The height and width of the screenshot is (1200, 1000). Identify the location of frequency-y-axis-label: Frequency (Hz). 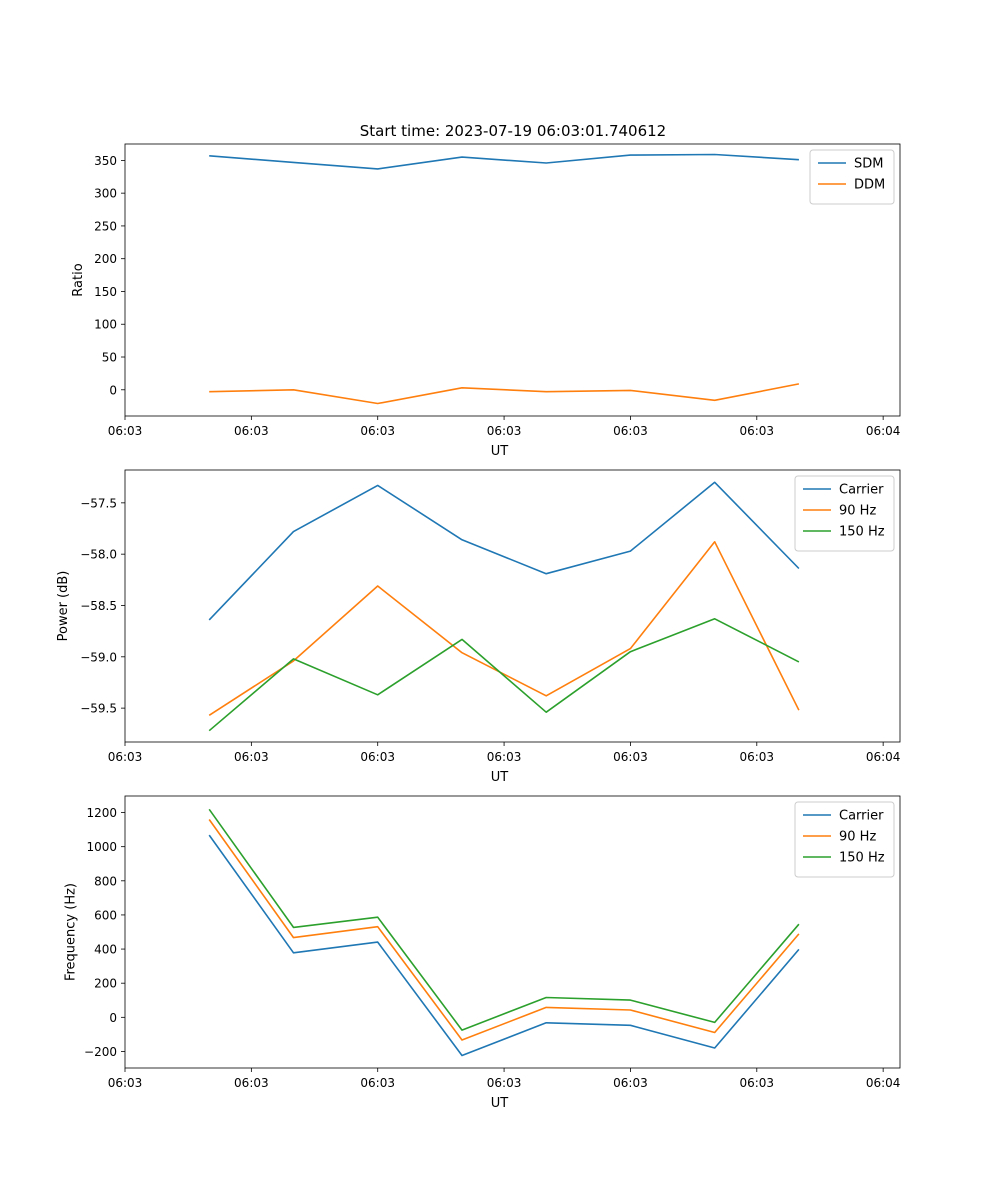
(71, 932).